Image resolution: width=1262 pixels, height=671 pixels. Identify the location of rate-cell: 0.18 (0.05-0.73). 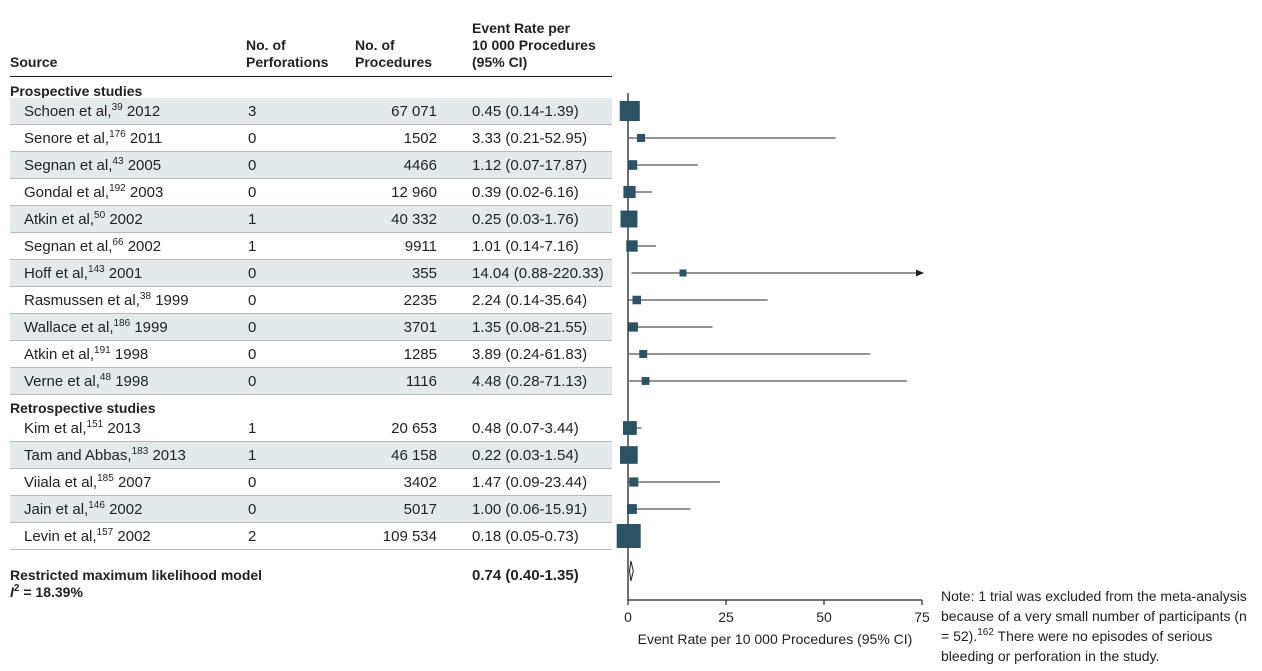
(525, 536).